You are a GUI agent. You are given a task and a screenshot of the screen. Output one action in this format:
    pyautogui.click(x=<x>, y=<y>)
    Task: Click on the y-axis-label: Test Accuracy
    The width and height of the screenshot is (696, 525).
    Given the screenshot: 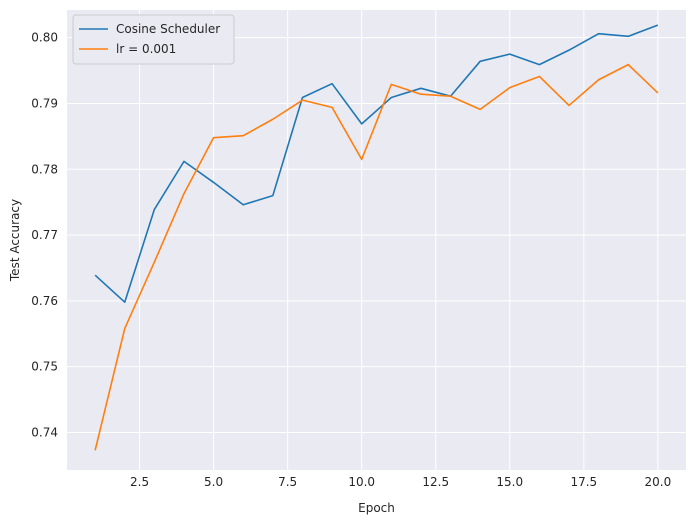 What is the action you would take?
    pyautogui.click(x=15, y=240)
    